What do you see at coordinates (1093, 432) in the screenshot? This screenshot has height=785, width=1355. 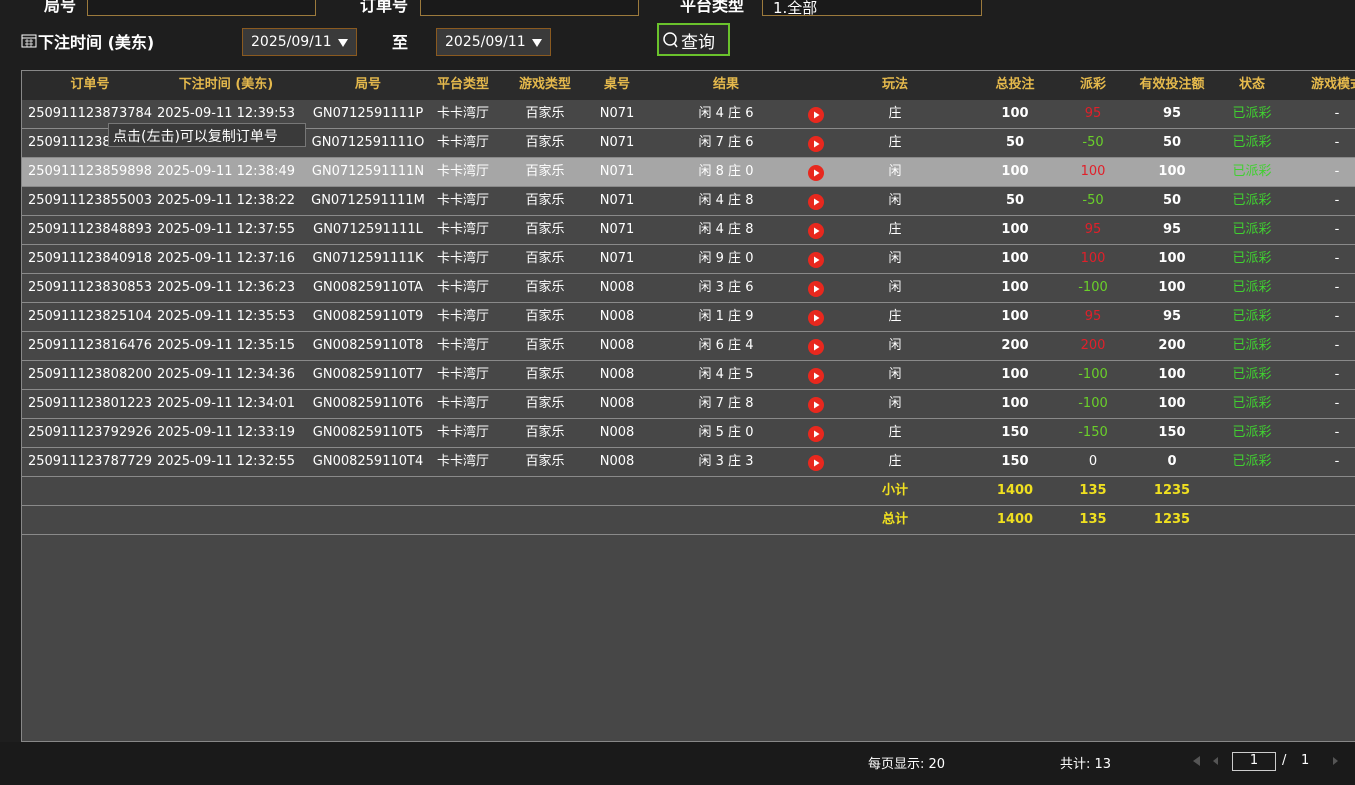 I see `table-cell: -150` at bounding box center [1093, 432].